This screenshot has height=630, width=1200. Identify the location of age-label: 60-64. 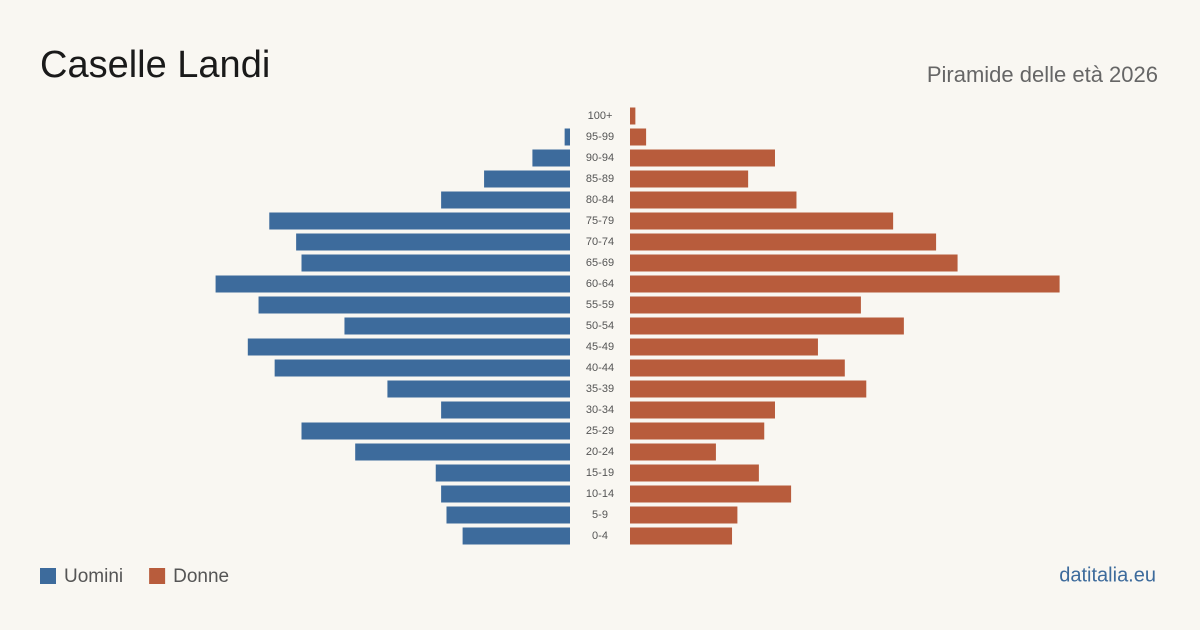
(600, 284).